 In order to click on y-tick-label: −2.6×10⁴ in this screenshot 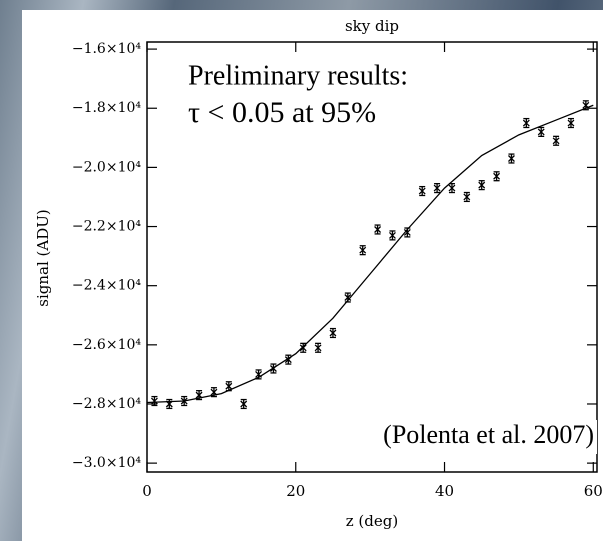, I will do `click(107, 345)`.